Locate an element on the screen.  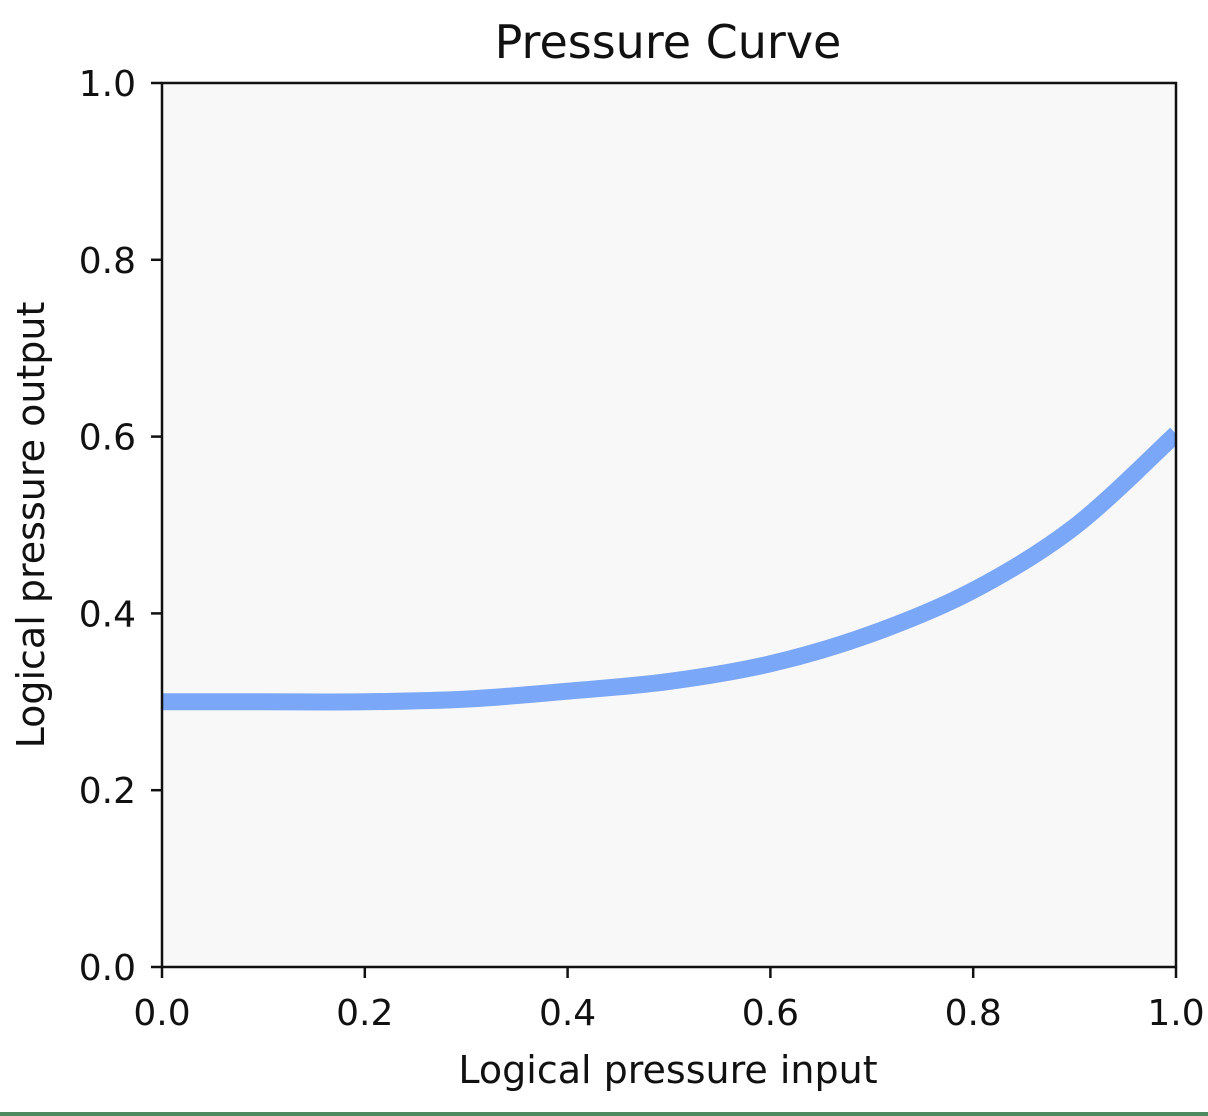
x-tick-label: 1.0 is located at coordinates (1175, 1013).